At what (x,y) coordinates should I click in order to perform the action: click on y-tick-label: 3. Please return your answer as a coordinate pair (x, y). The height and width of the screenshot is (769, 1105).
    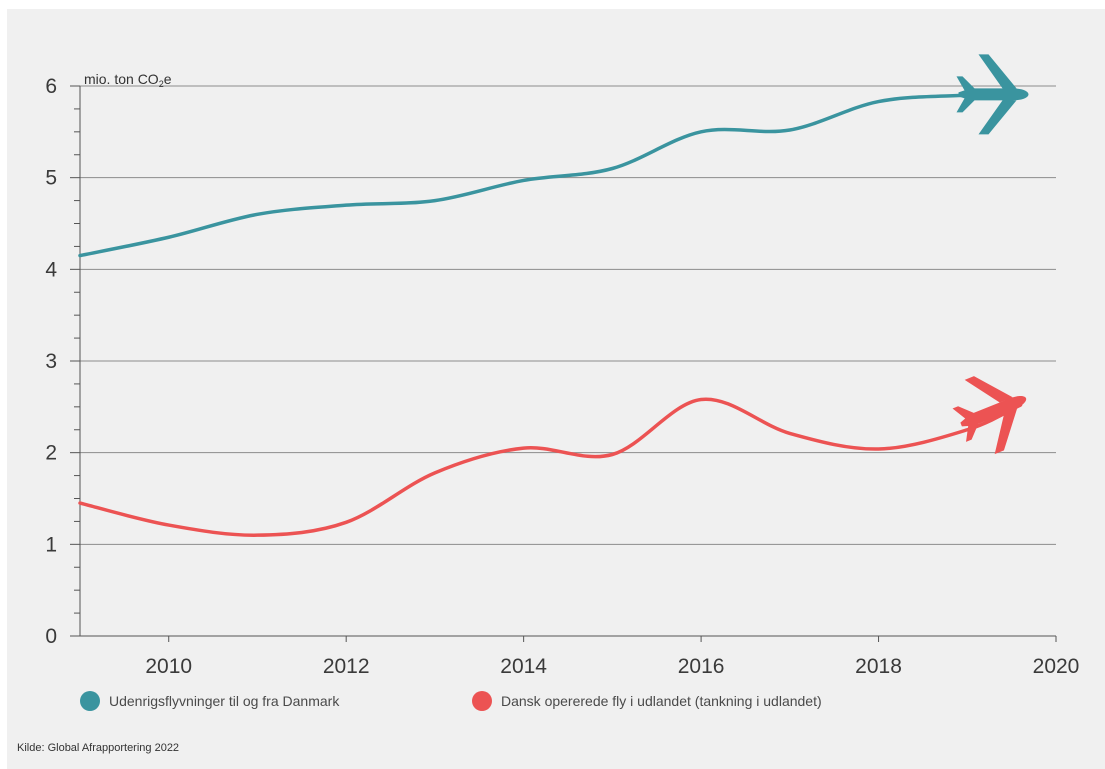
    Looking at the image, I should click on (51, 361).